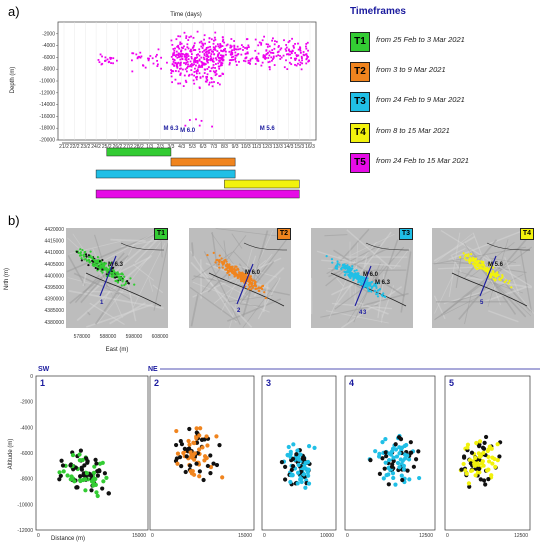  Describe the element at coordinates (390, 457) in the screenshot. I see `section-panel-4: 4 0 12500` at that location.